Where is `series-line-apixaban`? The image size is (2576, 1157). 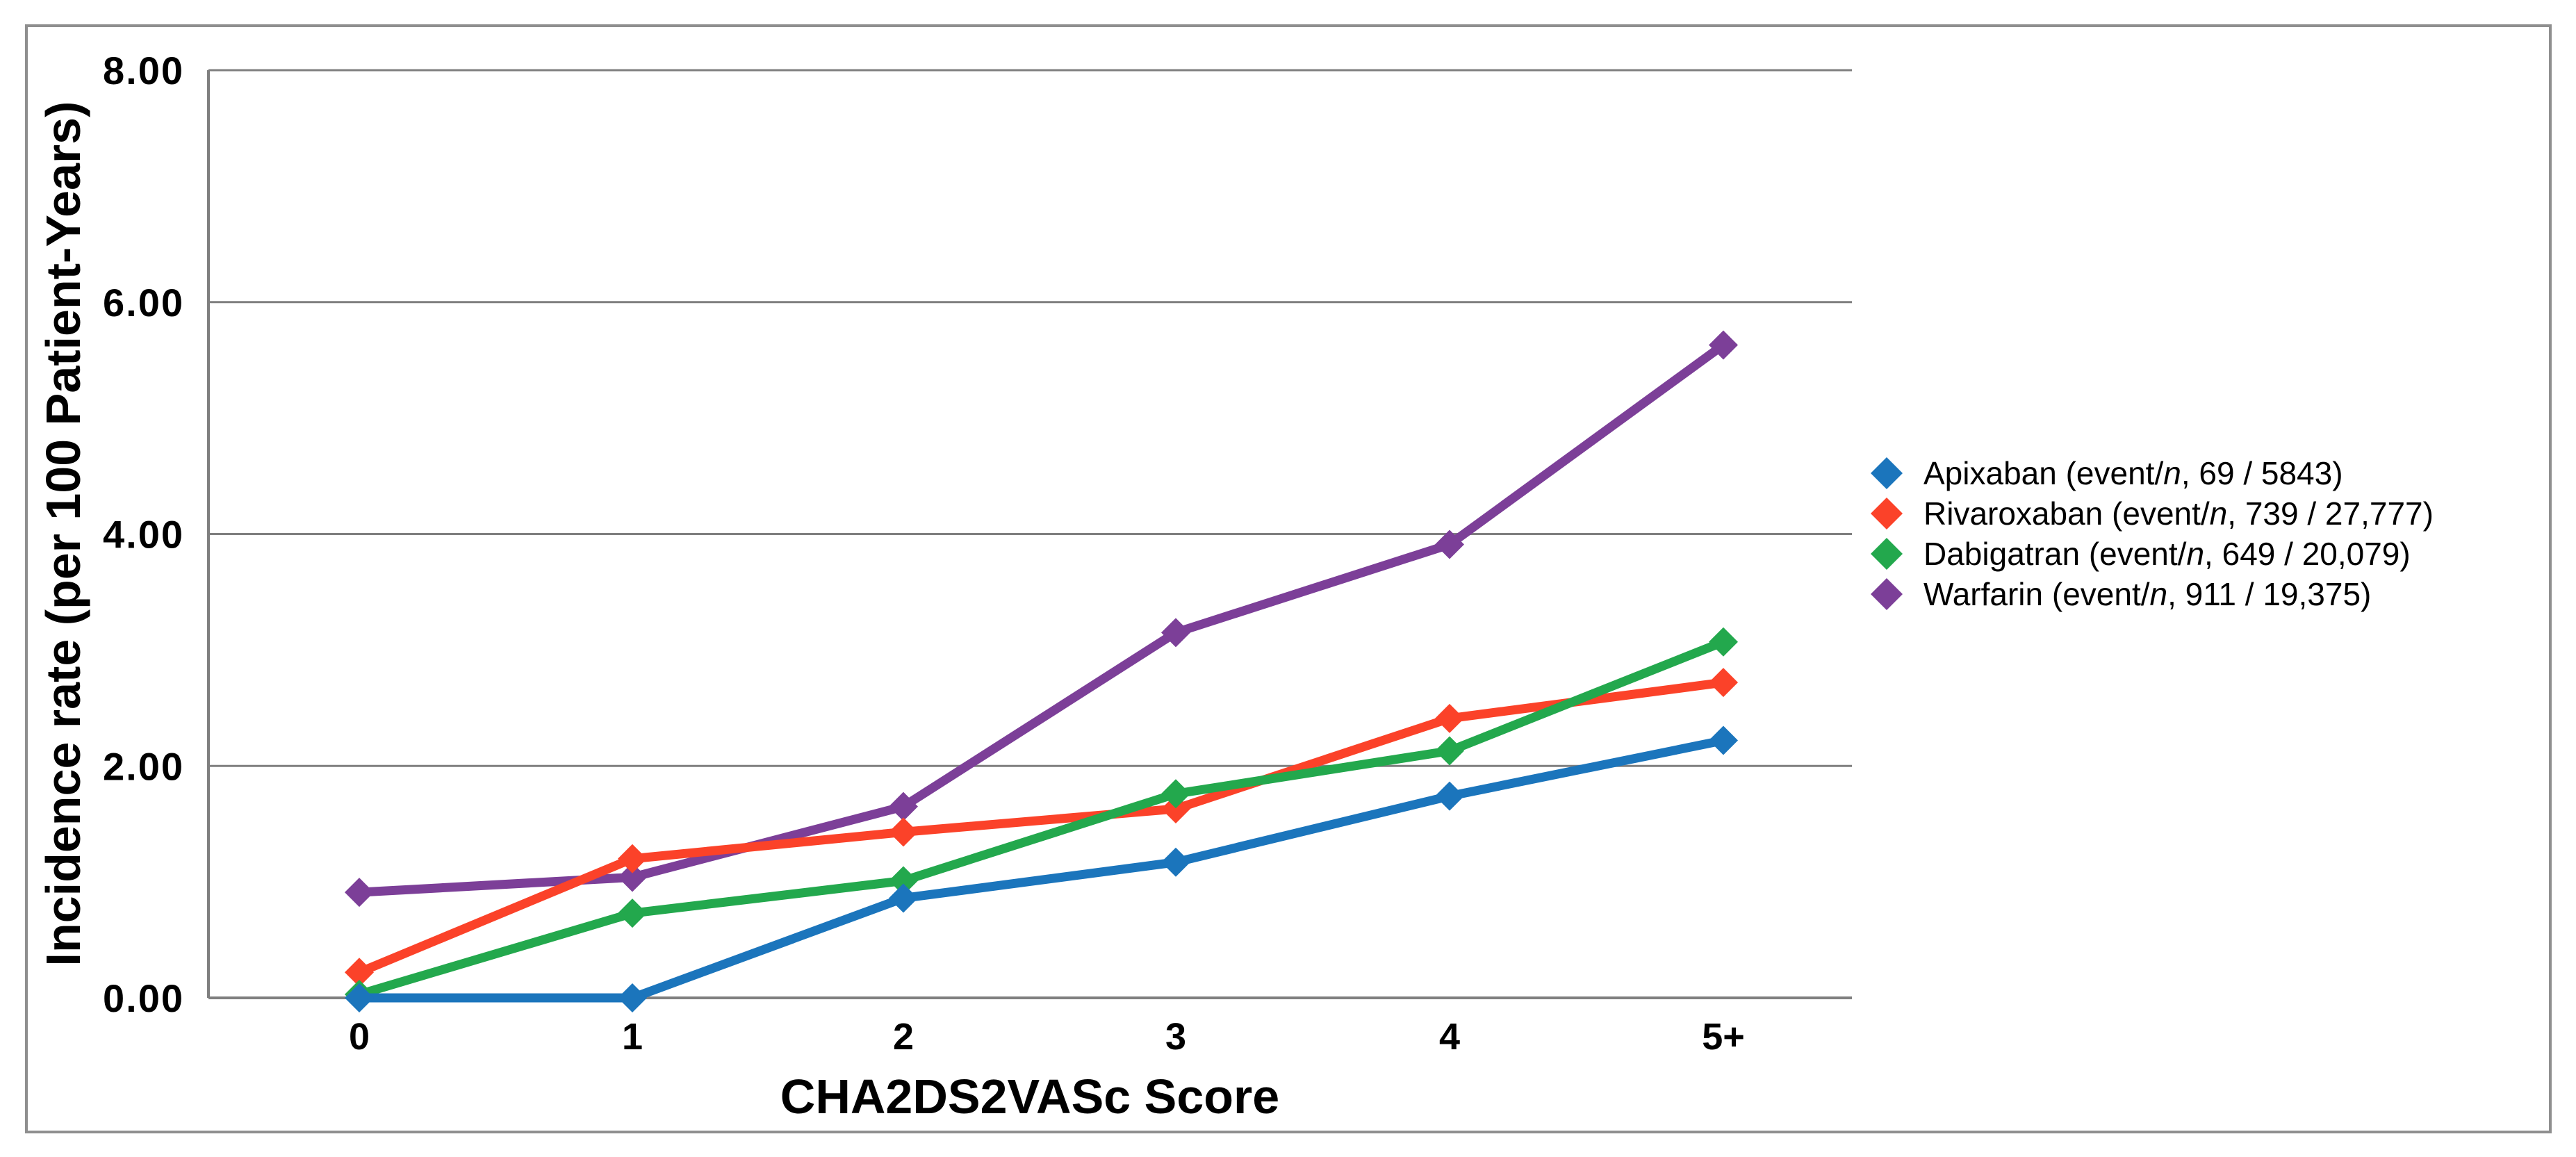 series-line-apixaban is located at coordinates (1041, 869).